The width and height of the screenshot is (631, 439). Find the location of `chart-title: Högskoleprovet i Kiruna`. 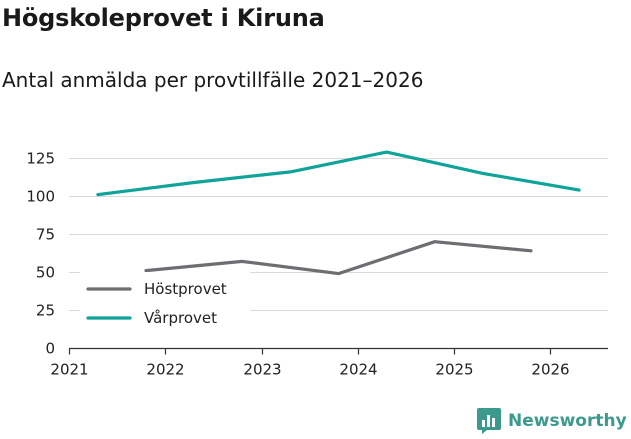

chart-title: Högskoleprovet i Kiruna is located at coordinates (163, 18).